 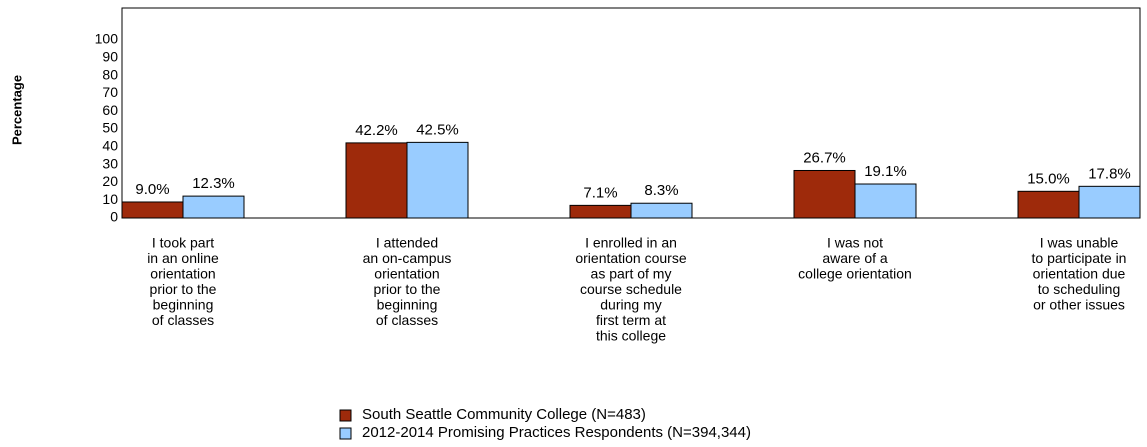 What do you see at coordinates (183, 243) in the screenshot?
I see `x-tick-label: I took part` at bounding box center [183, 243].